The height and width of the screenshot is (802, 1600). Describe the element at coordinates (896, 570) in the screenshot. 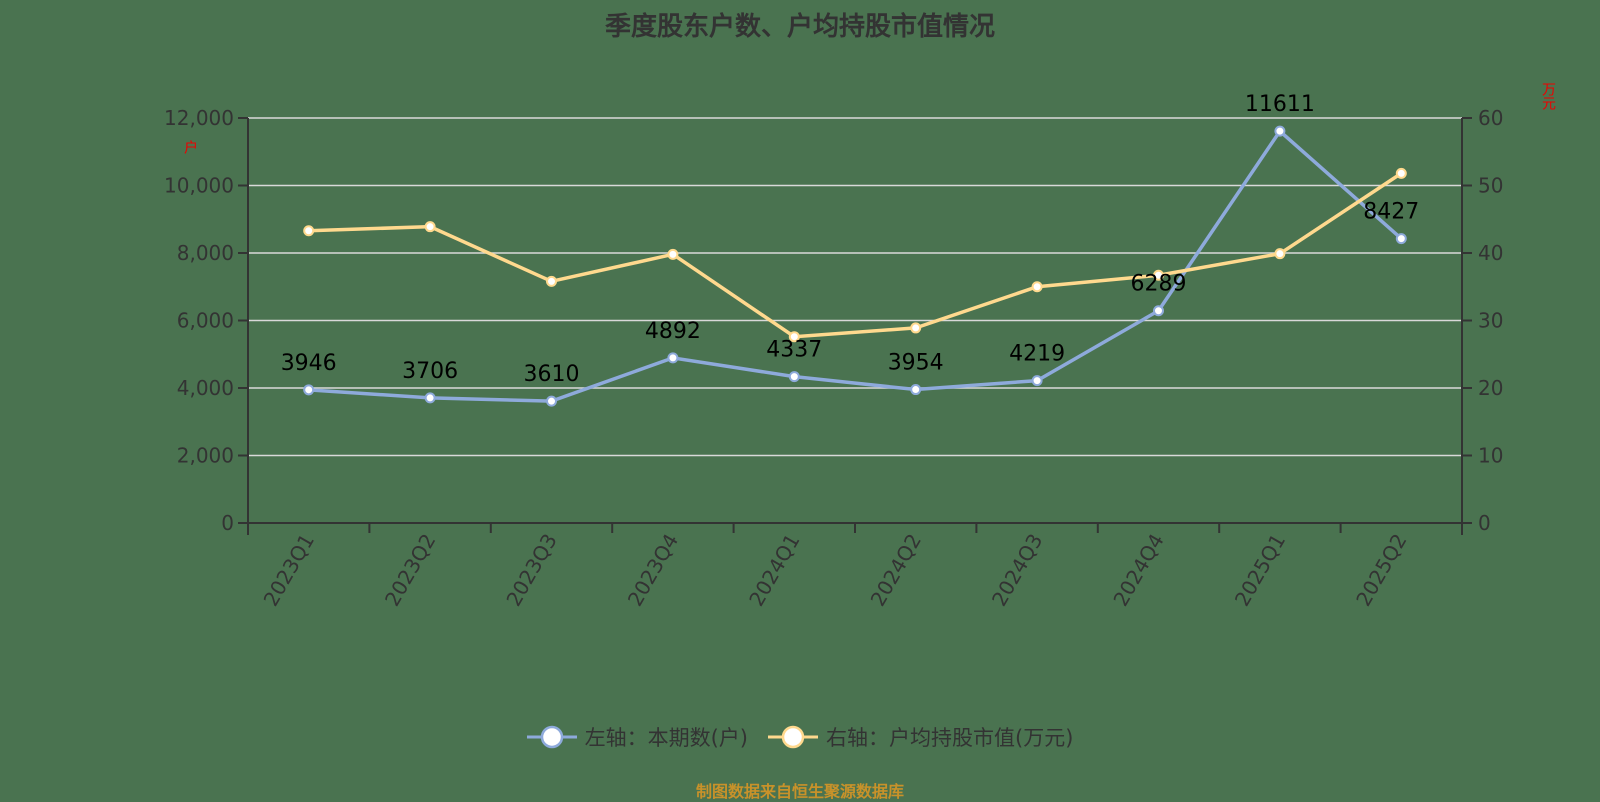

I see `x-axis-tick-label: 2024Q2` at that location.